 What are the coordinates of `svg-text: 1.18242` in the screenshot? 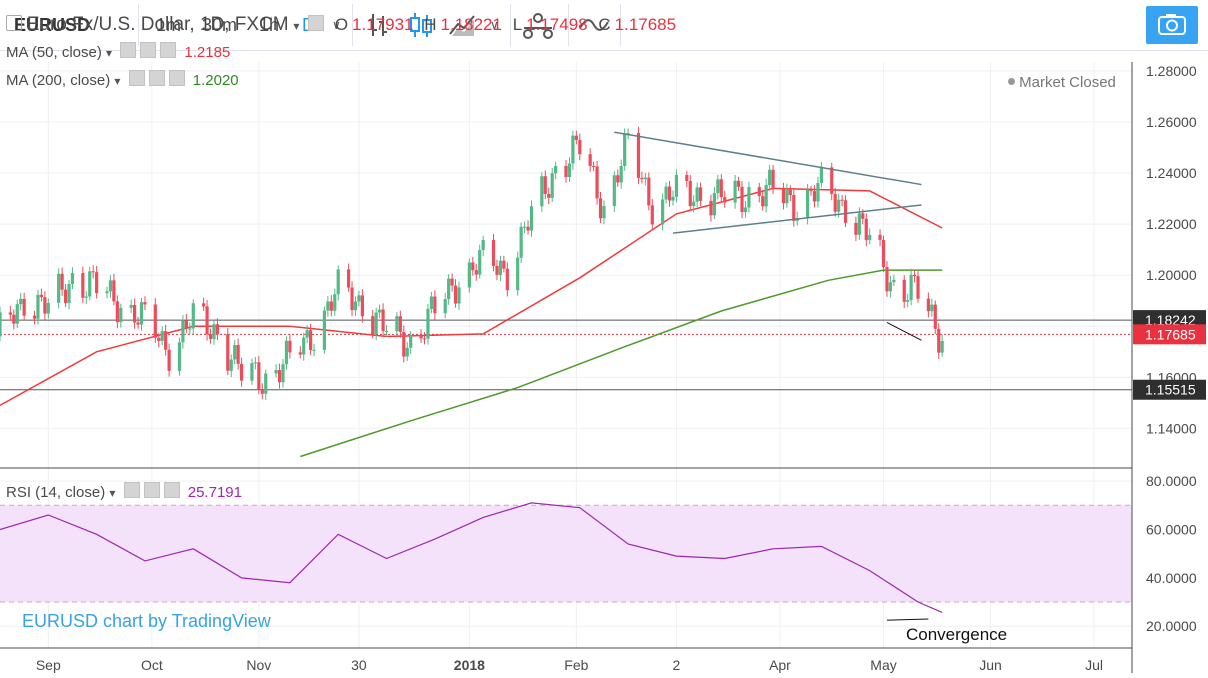 It's located at (1170, 320).